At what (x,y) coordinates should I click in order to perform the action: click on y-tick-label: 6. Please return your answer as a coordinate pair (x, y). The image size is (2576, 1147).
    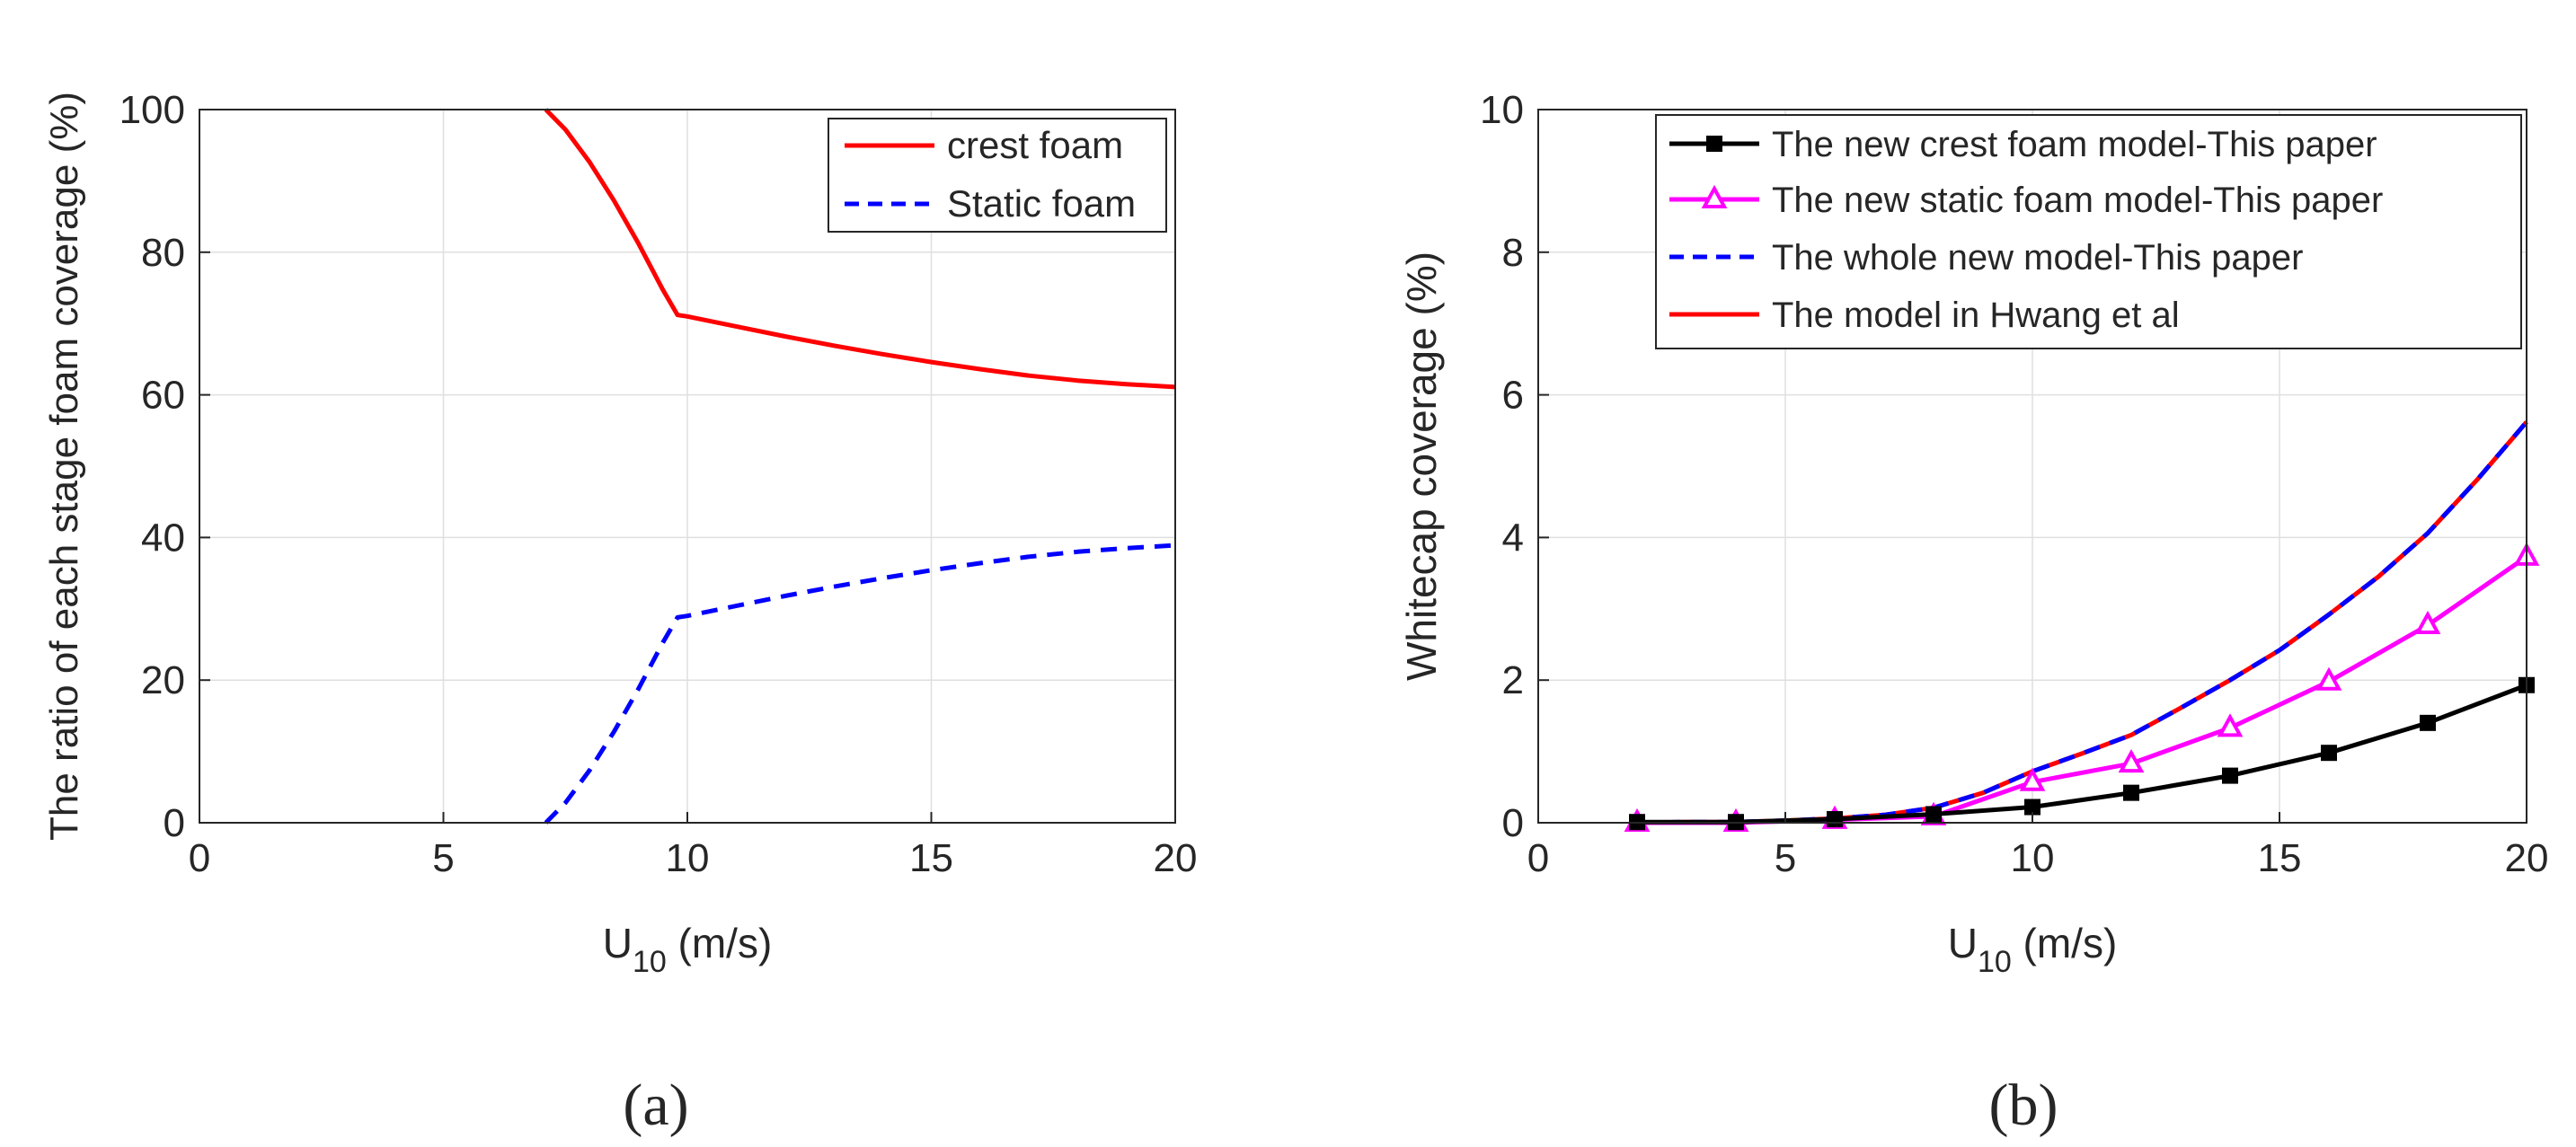
    Looking at the image, I should click on (1513, 396).